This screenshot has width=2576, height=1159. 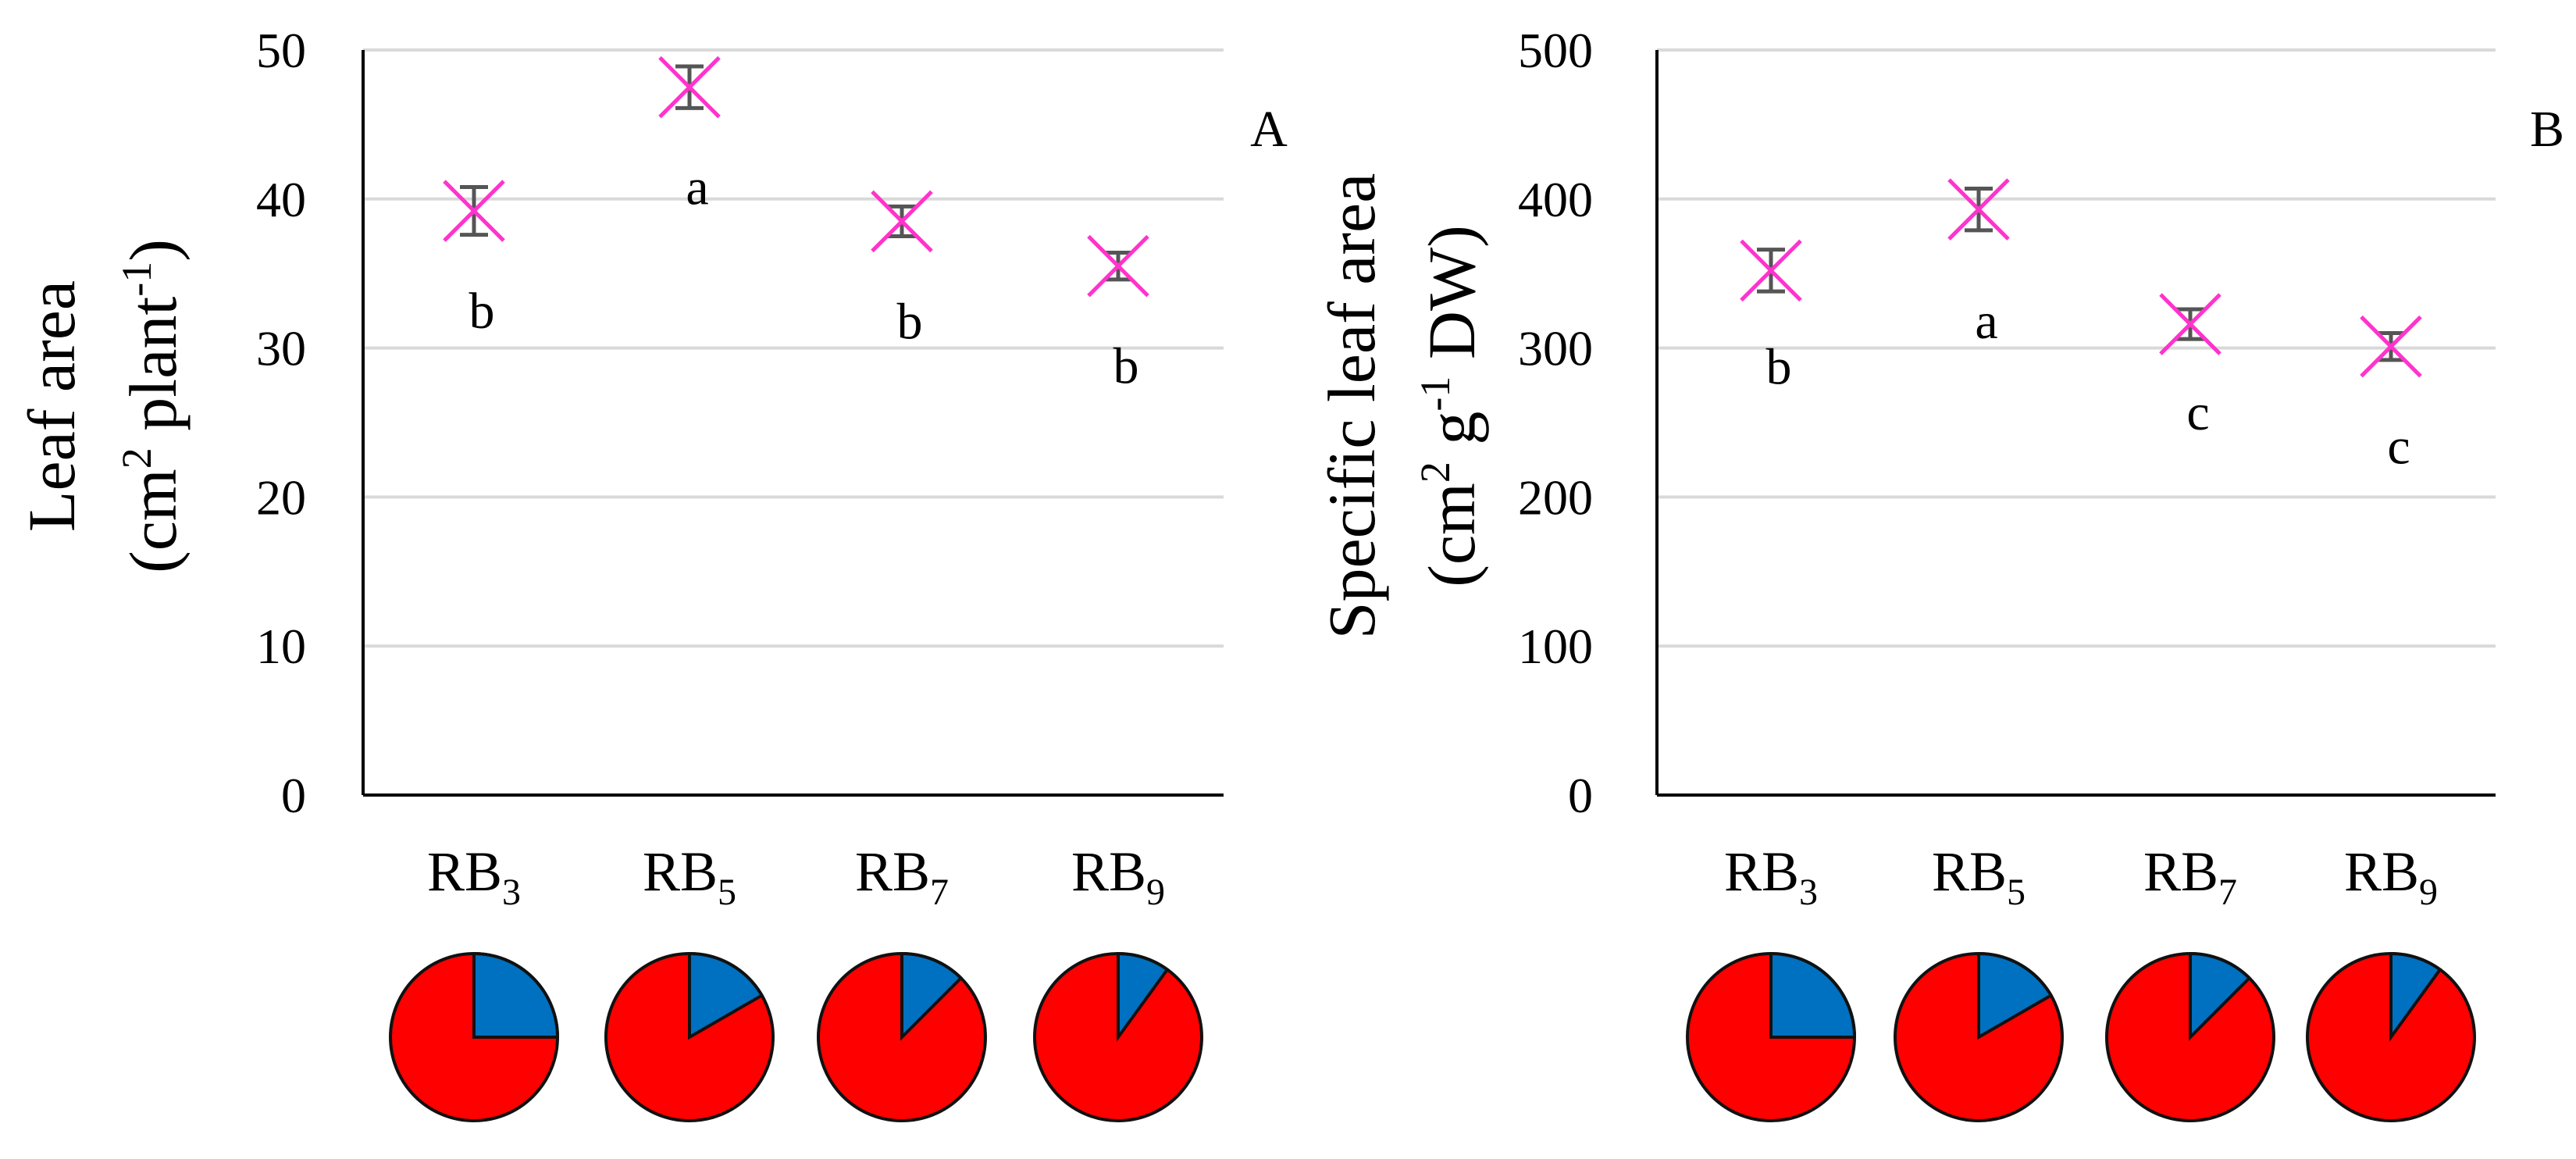 What do you see at coordinates (1269, 130) in the screenshot?
I see `panel-a-label: A` at bounding box center [1269, 130].